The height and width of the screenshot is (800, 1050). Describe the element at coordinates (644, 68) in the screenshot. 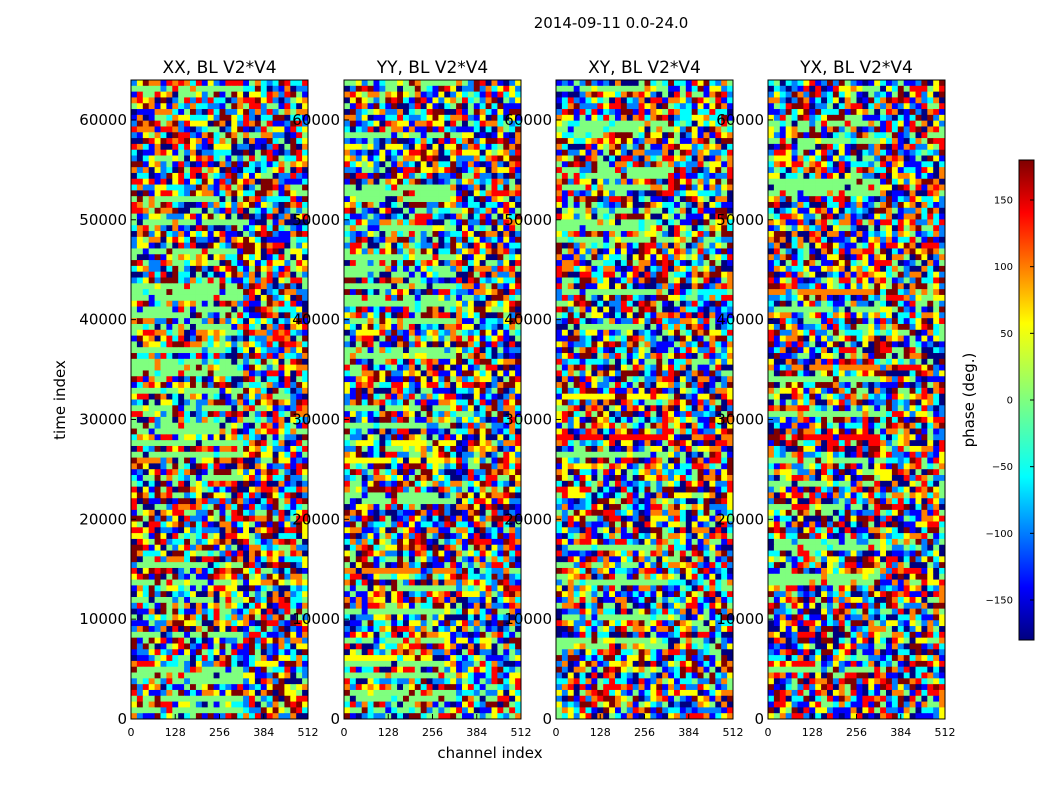

I see `panel-title: XY, BL V2*V4` at that location.